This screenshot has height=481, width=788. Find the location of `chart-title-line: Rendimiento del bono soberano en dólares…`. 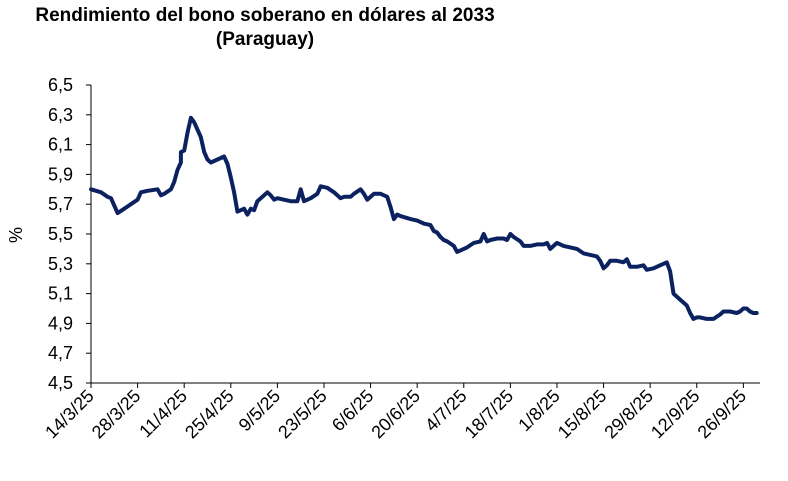

chart-title-line: Rendimiento del bono soberano en dólares… is located at coordinates (265, 15).